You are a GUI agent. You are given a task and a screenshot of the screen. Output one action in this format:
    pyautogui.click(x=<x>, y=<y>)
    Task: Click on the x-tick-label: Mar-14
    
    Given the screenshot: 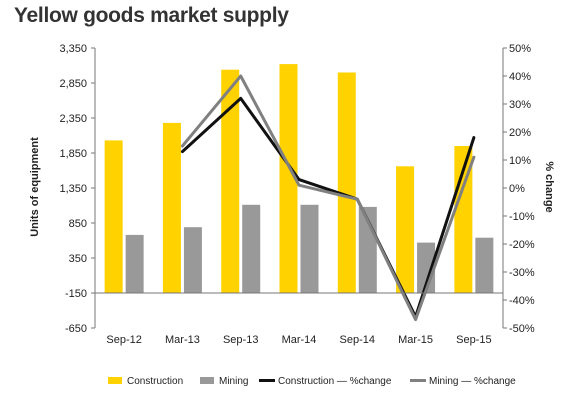 What is the action you would take?
    pyautogui.click(x=299, y=340)
    